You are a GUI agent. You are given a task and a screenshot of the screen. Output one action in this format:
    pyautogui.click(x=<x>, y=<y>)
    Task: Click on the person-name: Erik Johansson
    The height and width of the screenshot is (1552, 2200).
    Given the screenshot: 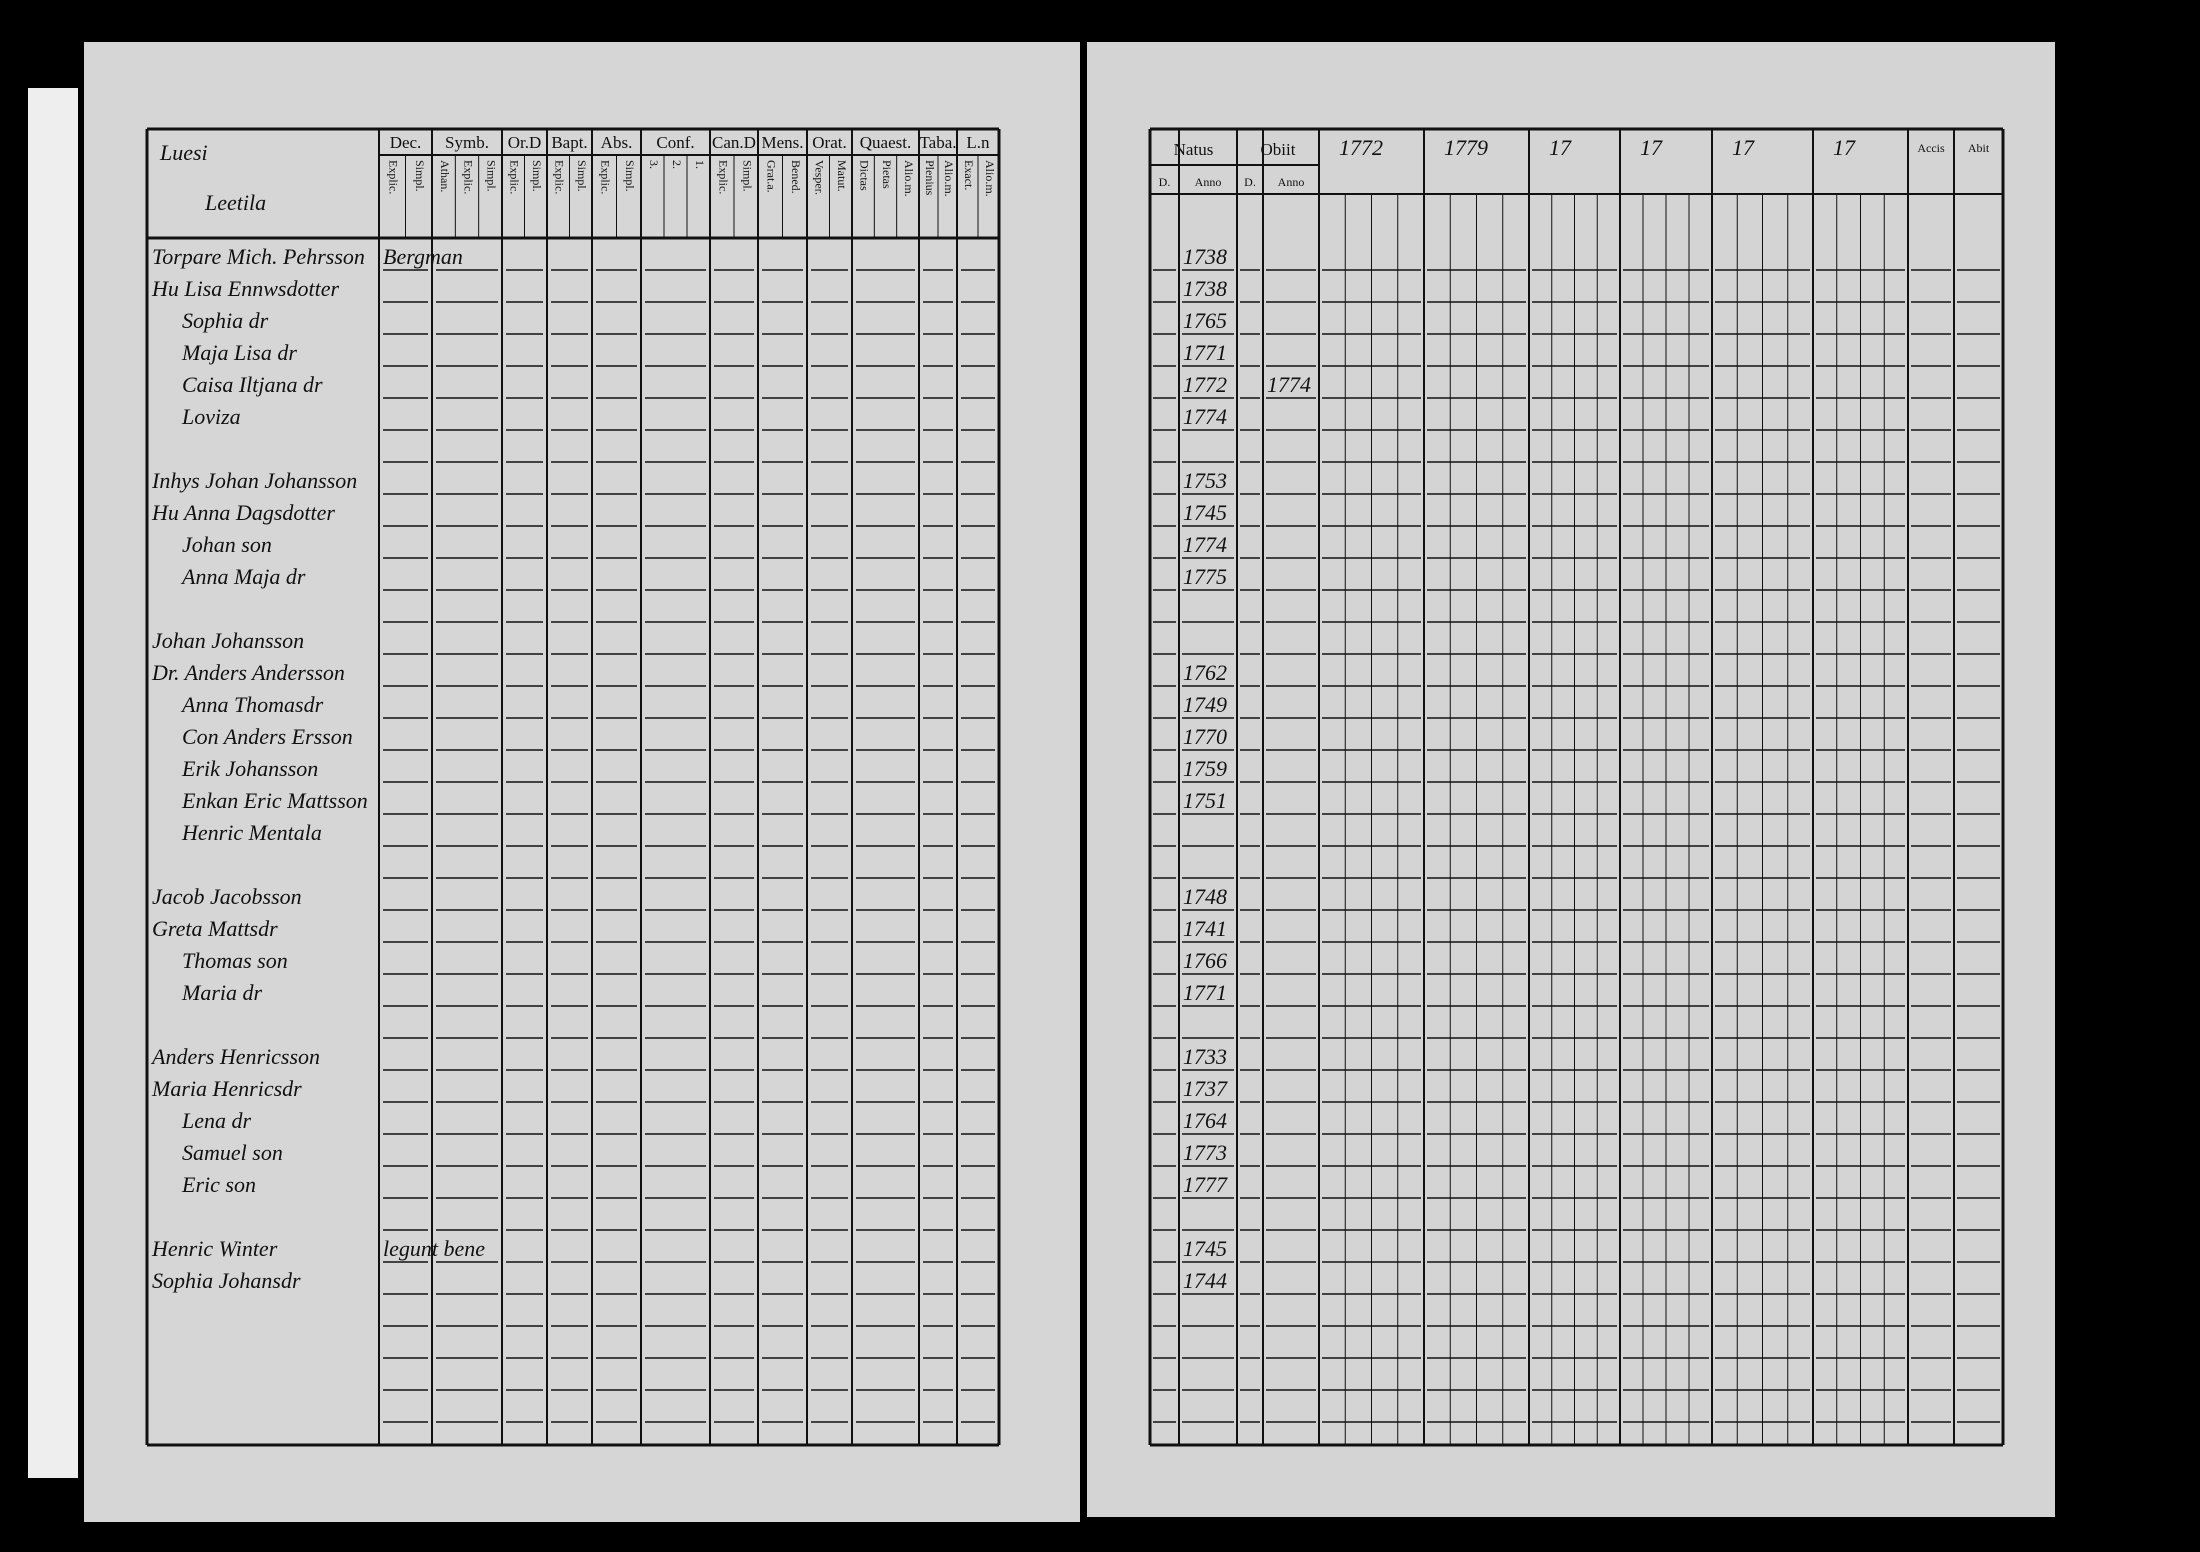 What is the action you would take?
    pyautogui.click(x=249, y=768)
    